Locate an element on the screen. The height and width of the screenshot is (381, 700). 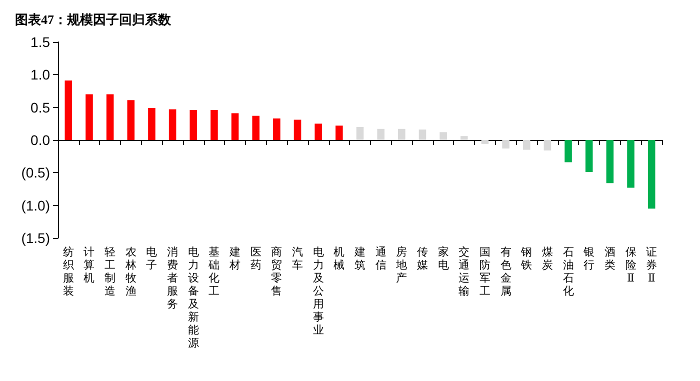
y-tick-label: (0.5) is located at coordinates (35, 172).